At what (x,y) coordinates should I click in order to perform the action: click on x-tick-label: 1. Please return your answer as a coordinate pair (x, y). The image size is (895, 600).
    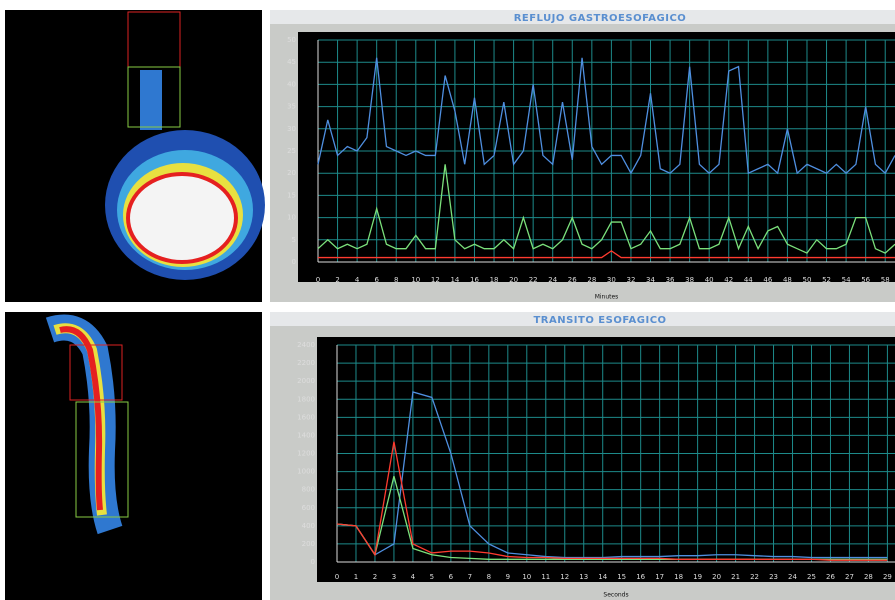
    Looking at the image, I should click on (356, 577).